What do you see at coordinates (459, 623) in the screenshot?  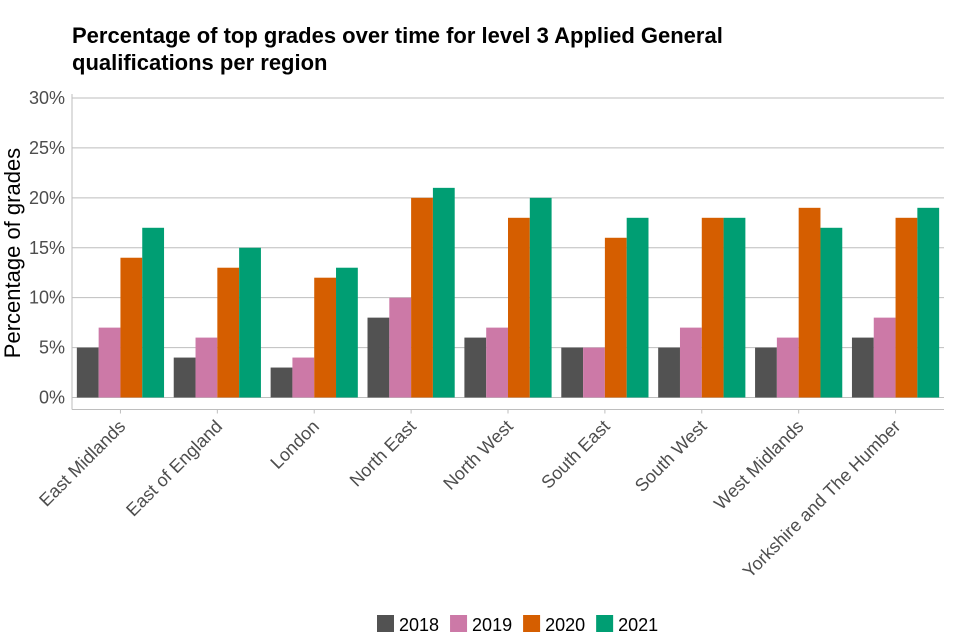 I see `legend-swatch-2019` at bounding box center [459, 623].